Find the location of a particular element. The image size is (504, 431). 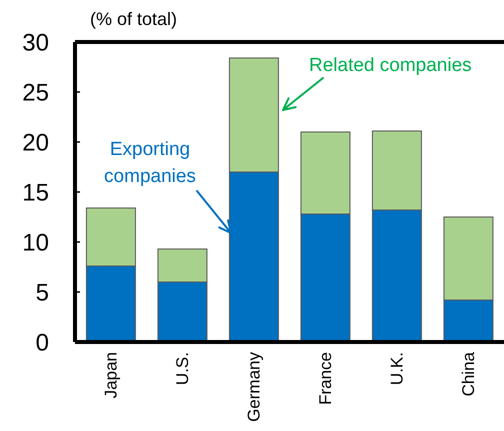

y-axis-title: (% of total) is located at coordinates (134, 19).